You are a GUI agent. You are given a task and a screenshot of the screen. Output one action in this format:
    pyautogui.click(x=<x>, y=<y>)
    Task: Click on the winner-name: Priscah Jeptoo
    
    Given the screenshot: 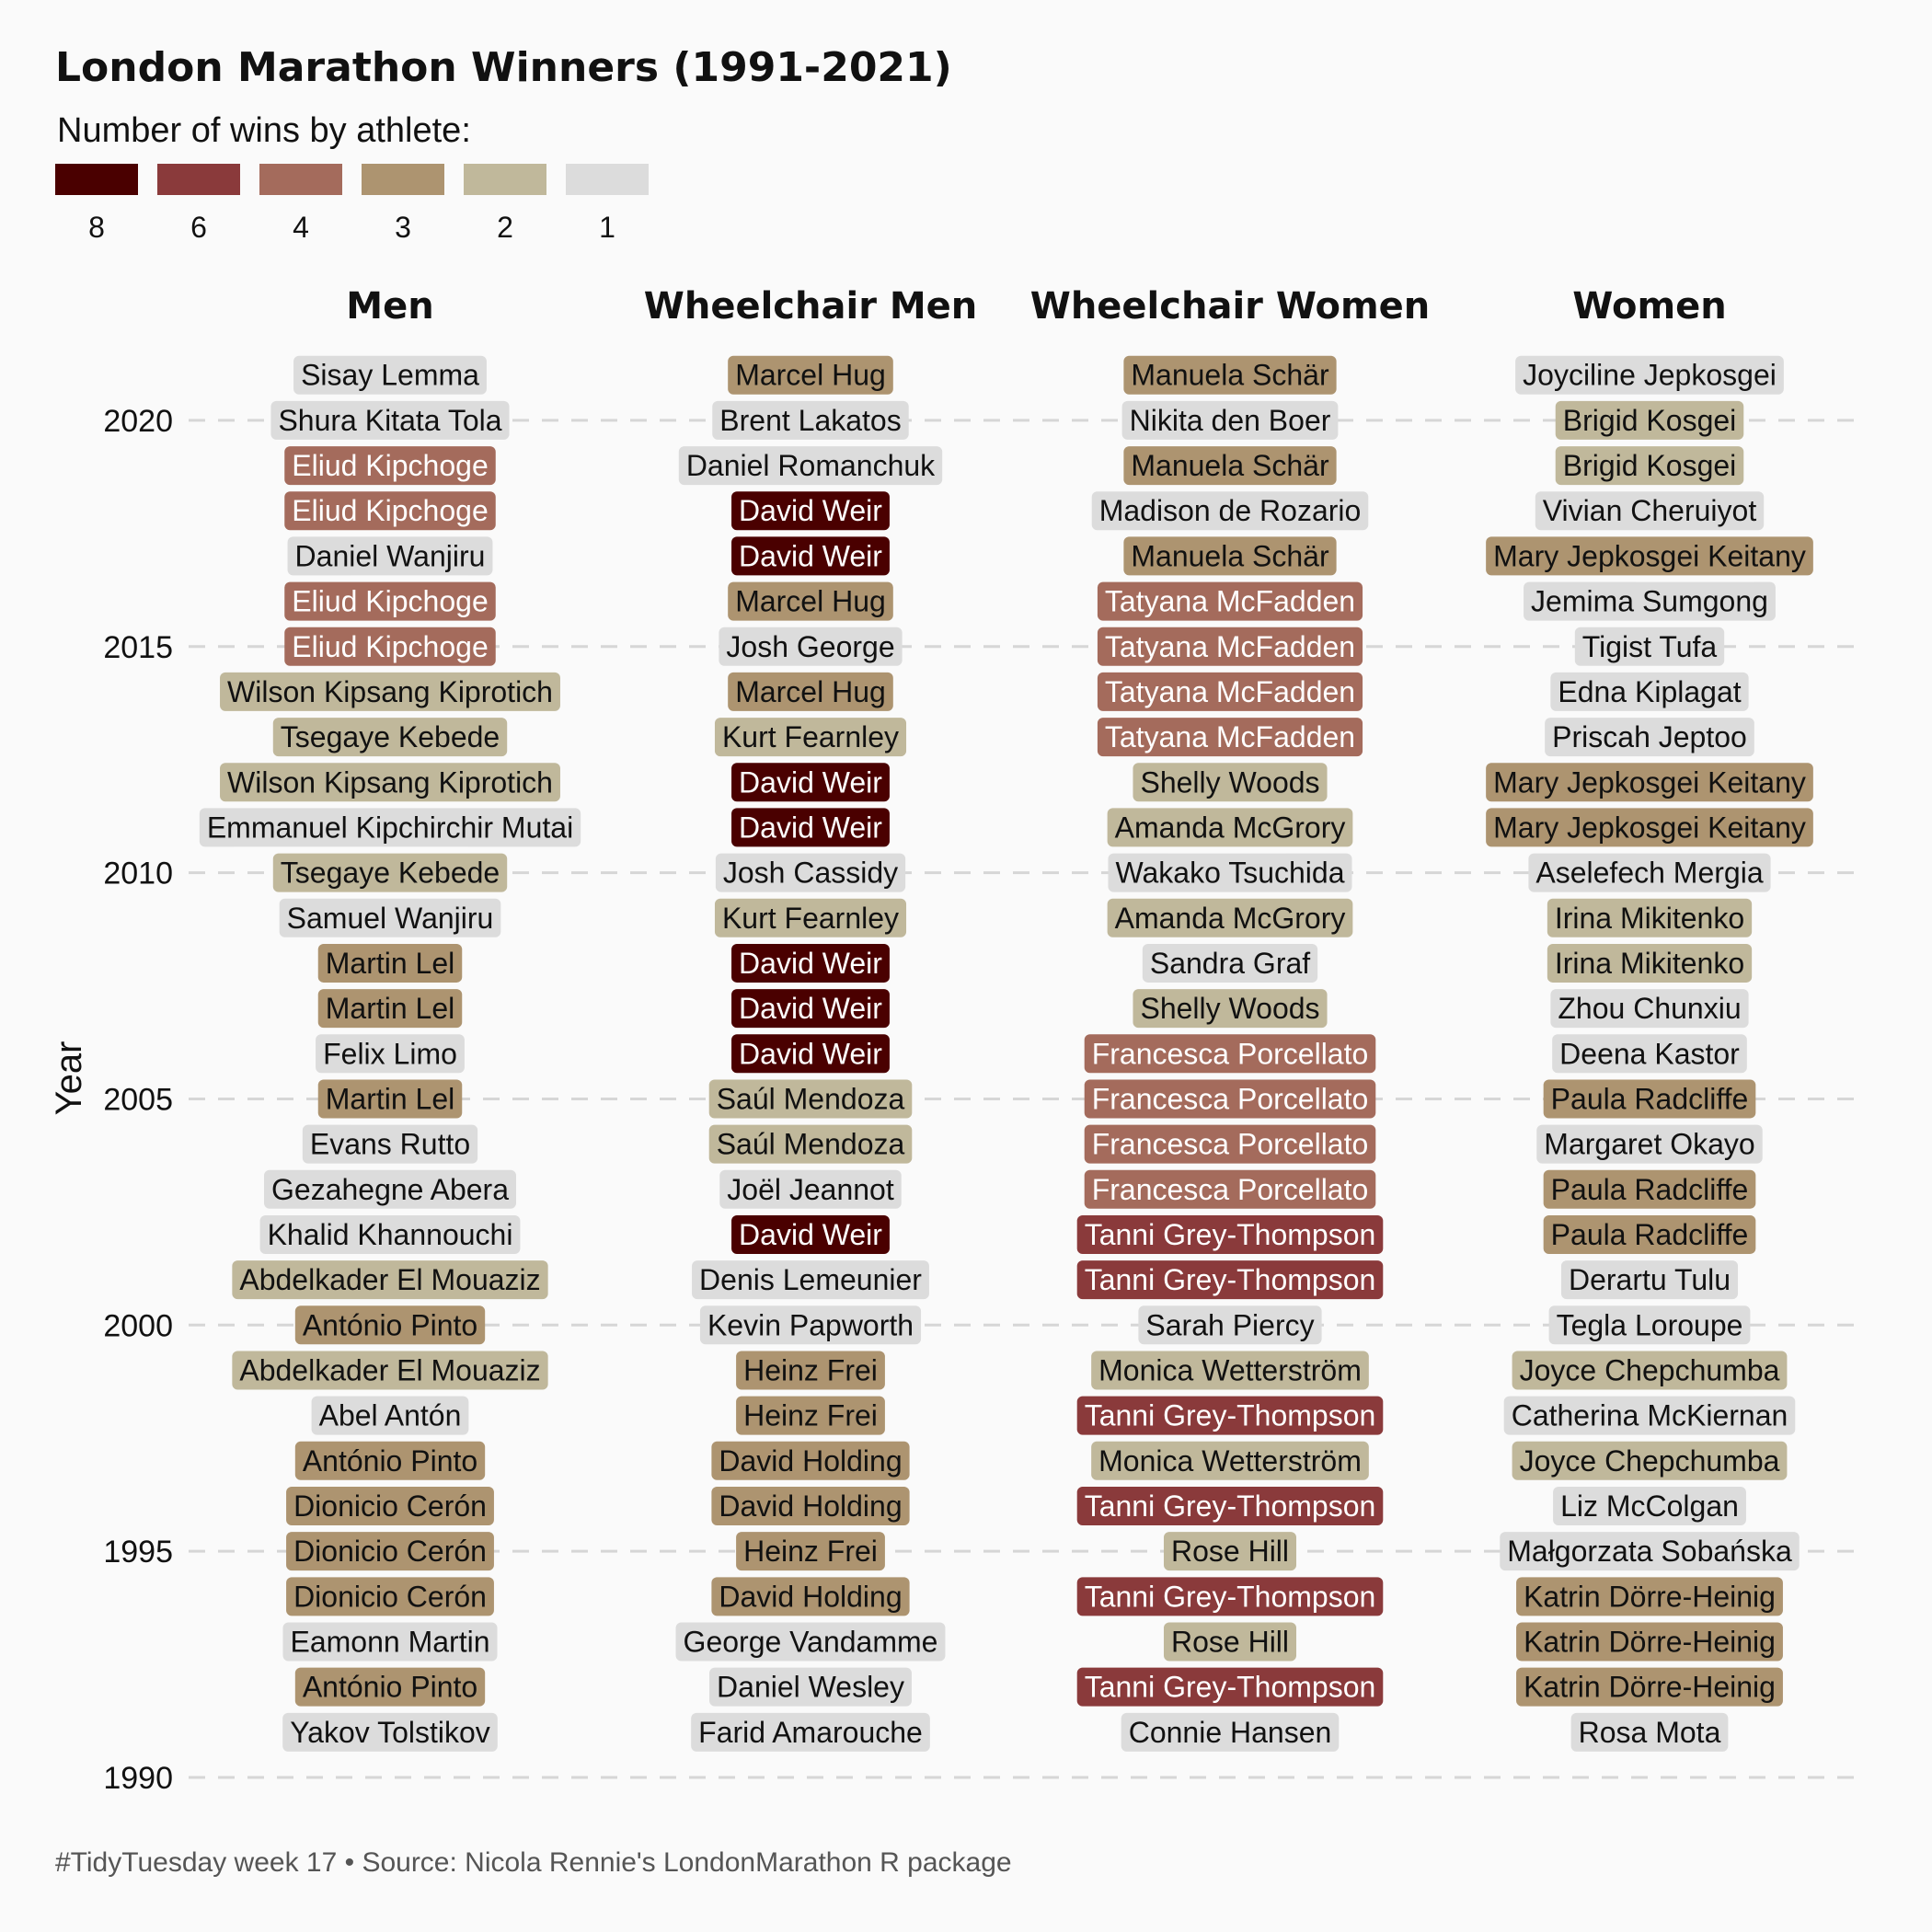 What is the action you would take?
    pyautogui.click(x=1649, y=736)
    